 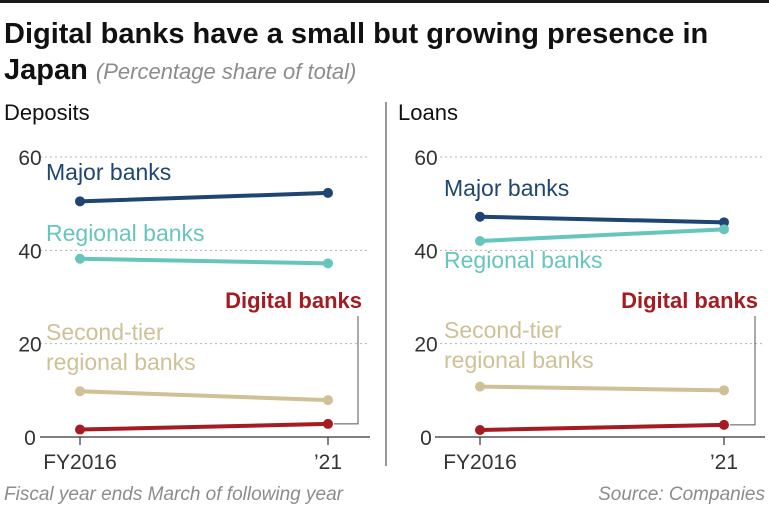 What do you see at coordinates (428, 112) in the screenshot?
I see `panel-title: Loans` at bounding box center [428, 112].